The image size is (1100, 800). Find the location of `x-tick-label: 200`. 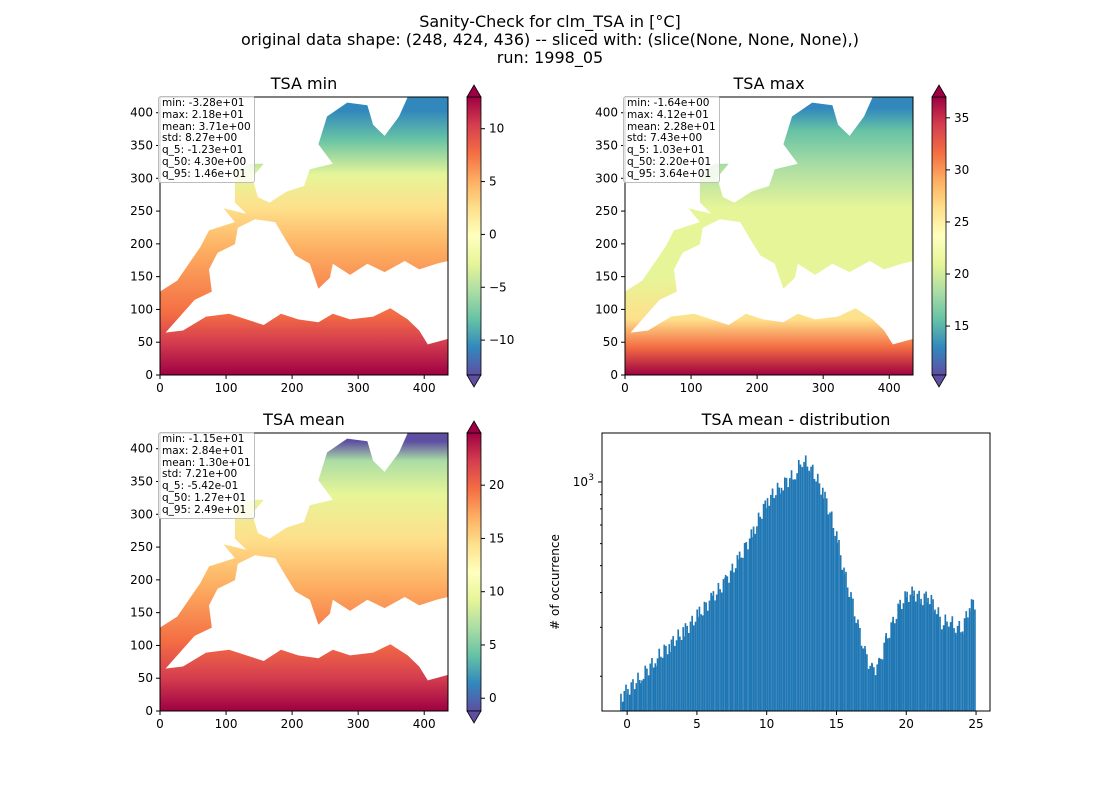

x-tick-label: 200 is located at coordinates (757, 388).